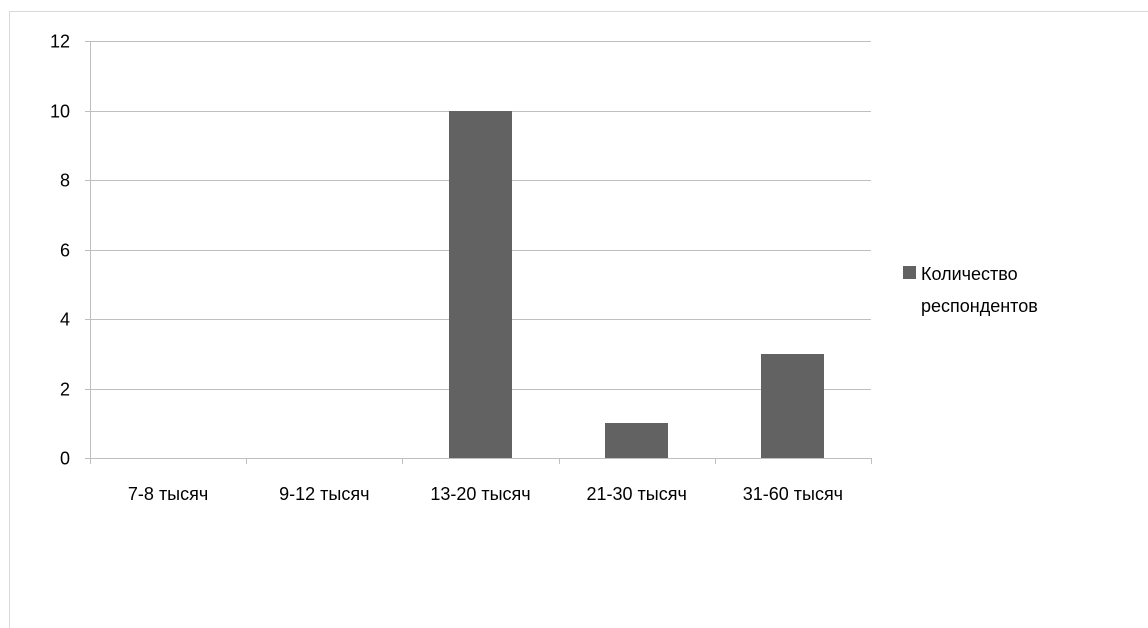  Describe the element at coordinates (65, 320) in the screenshot. I see `y-tick-label: 4` at that location.